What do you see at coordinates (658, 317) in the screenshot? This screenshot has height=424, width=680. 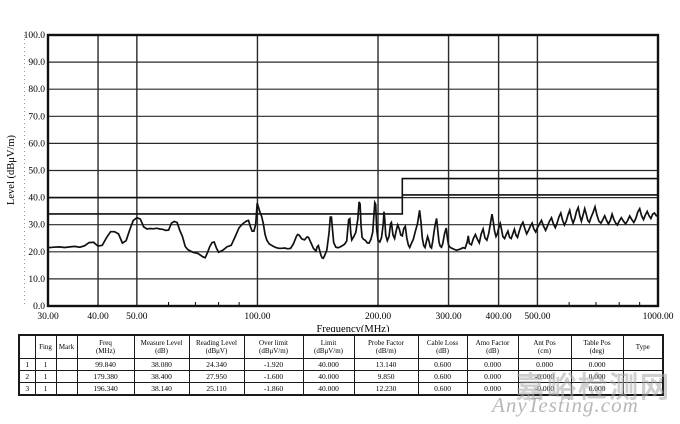 I see `axis-tick-label: 1000.00` at bounding box center [658, 317].